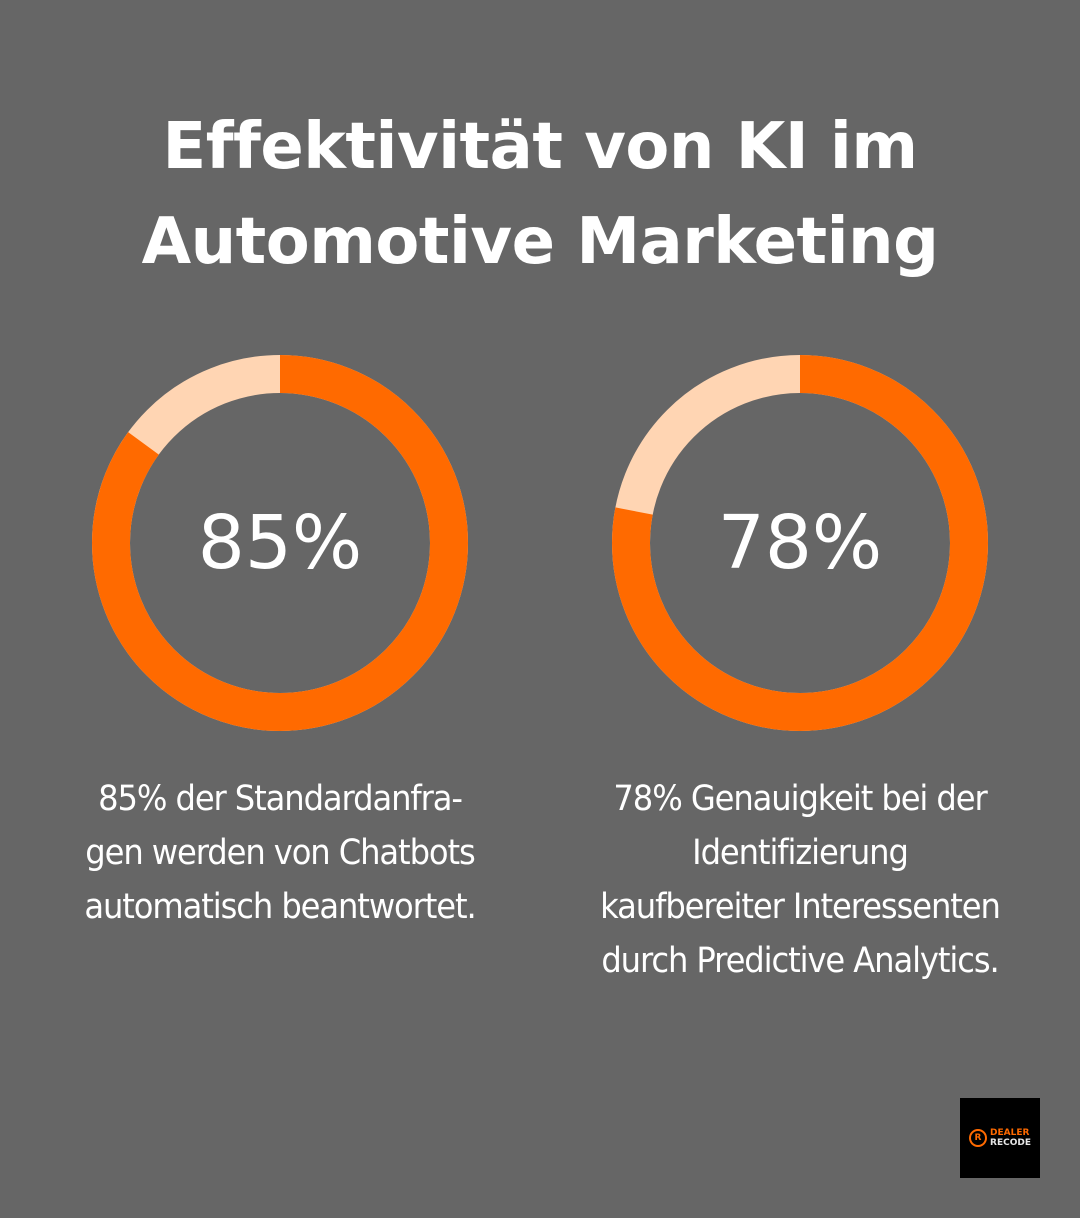  I want to click on caption-line: 85% der Standardanfra-, so click(280, 799).